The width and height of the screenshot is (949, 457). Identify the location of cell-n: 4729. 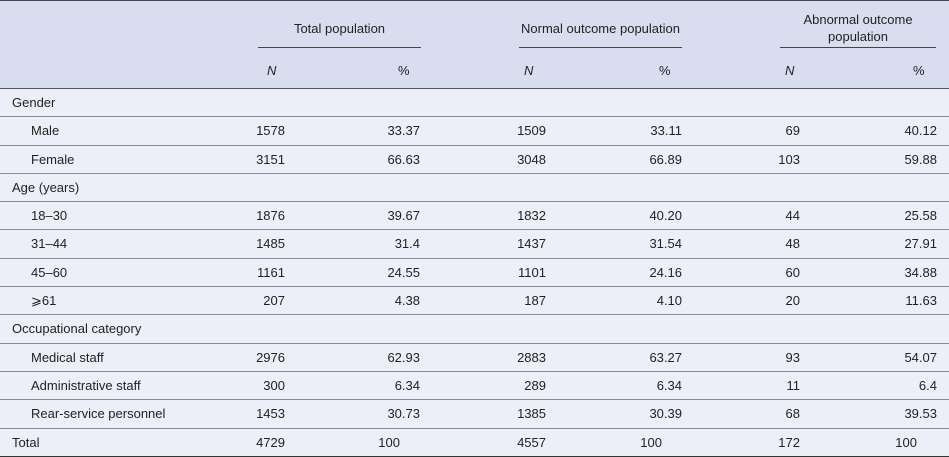
(270, 442).